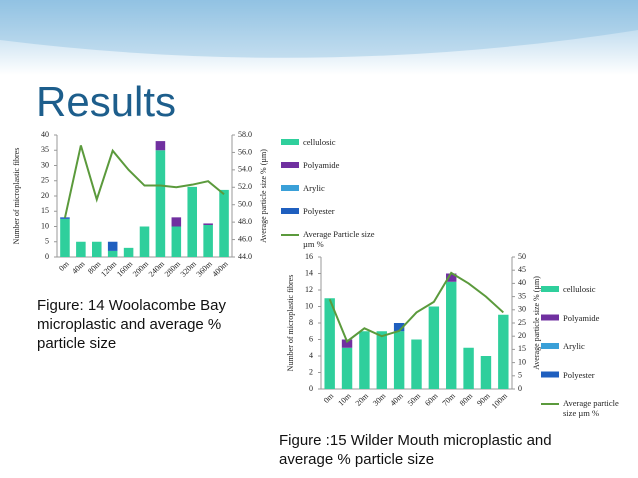  Describe the element at coordinates (245, 238) in the screenshot. I see `y2-tick-label: 46.0` at that location.